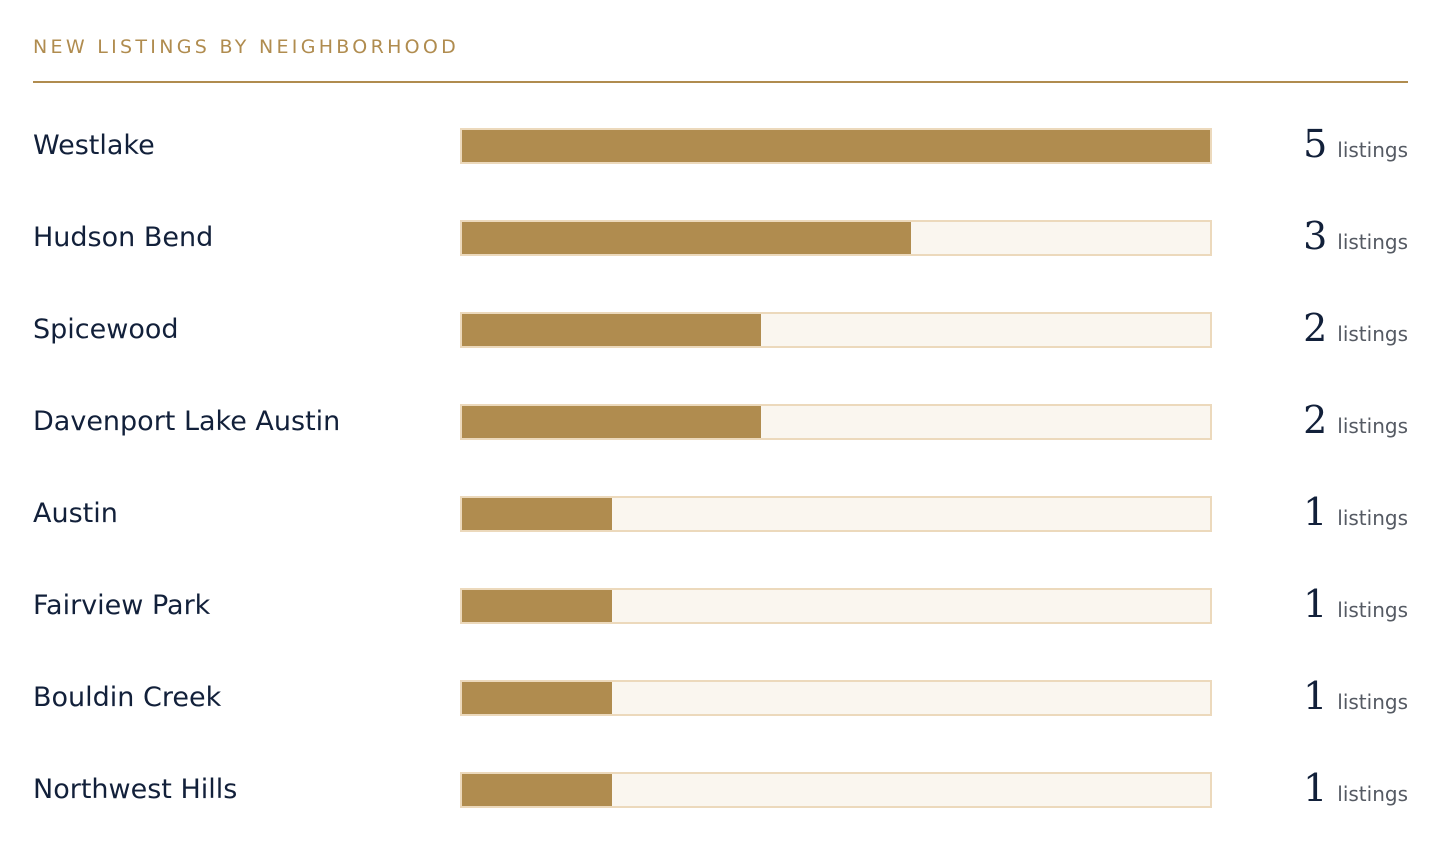  I want to click on neighborhood-label: Fairview Park, so click(122, 605).